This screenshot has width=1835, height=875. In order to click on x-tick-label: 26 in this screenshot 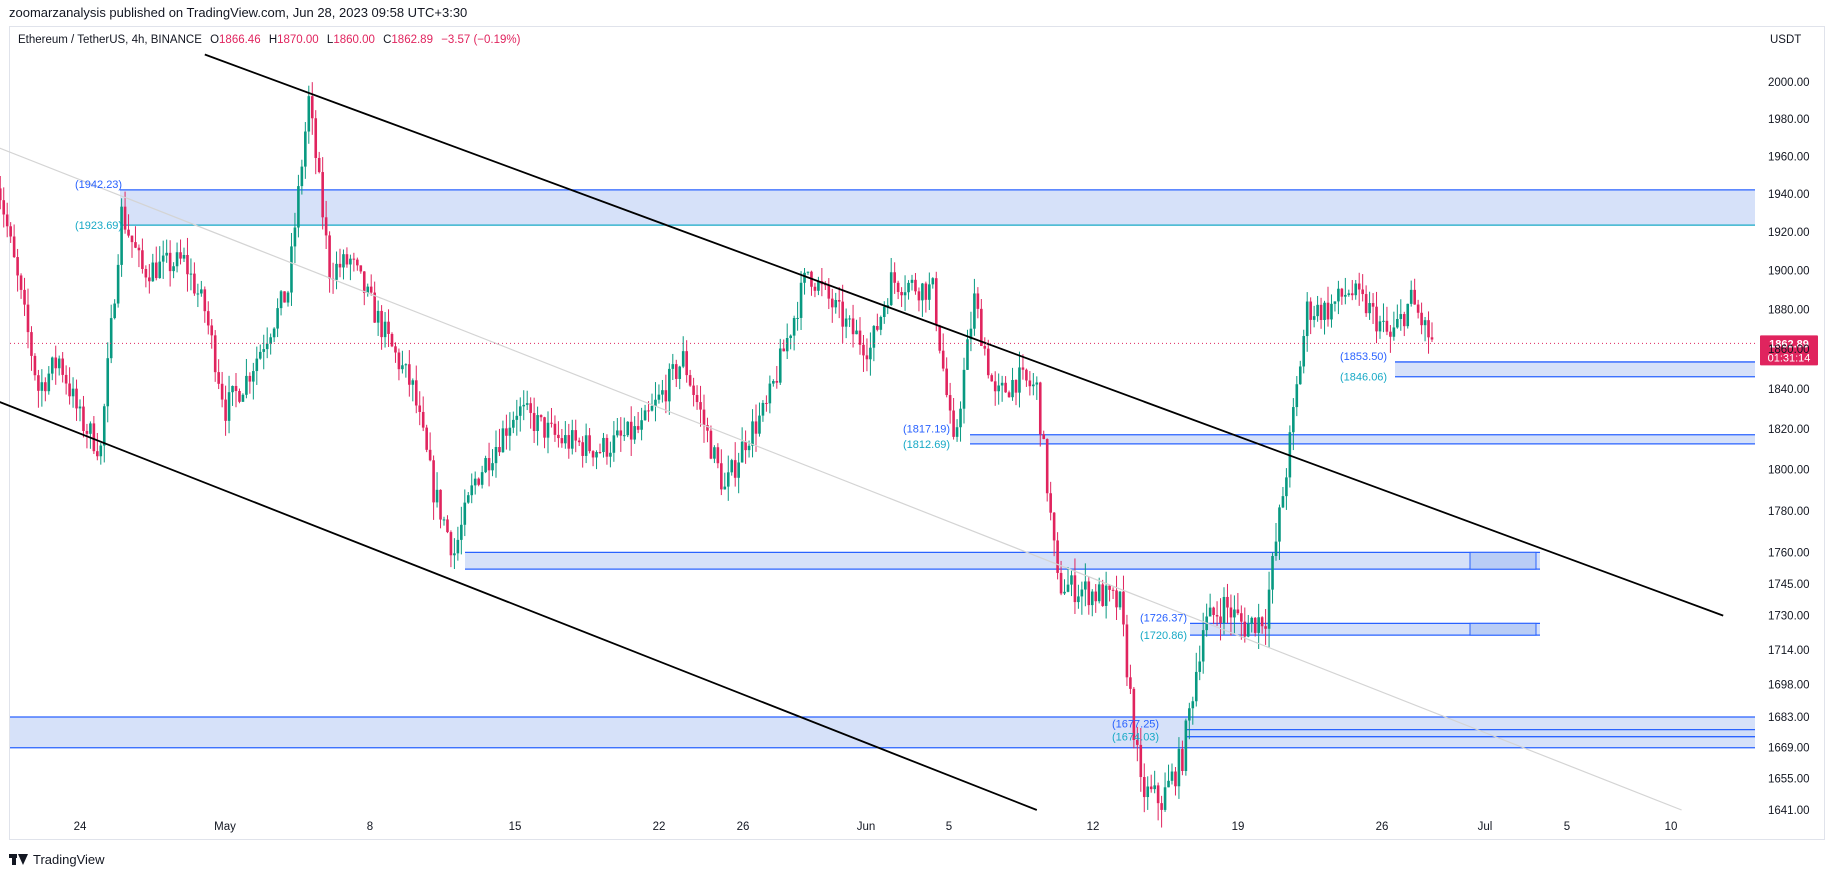, I will do `click(743, 827)`.